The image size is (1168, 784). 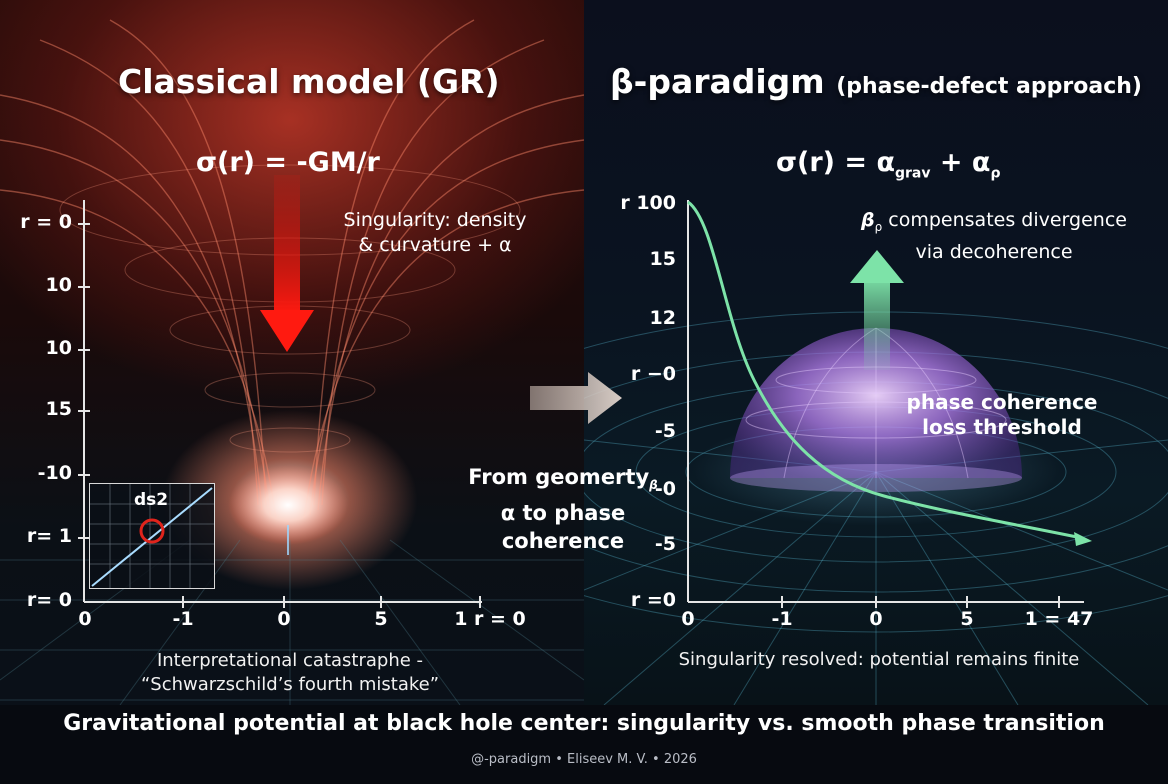 I want to click on left-x-tick-2: -1, so click(x=183, y=619).